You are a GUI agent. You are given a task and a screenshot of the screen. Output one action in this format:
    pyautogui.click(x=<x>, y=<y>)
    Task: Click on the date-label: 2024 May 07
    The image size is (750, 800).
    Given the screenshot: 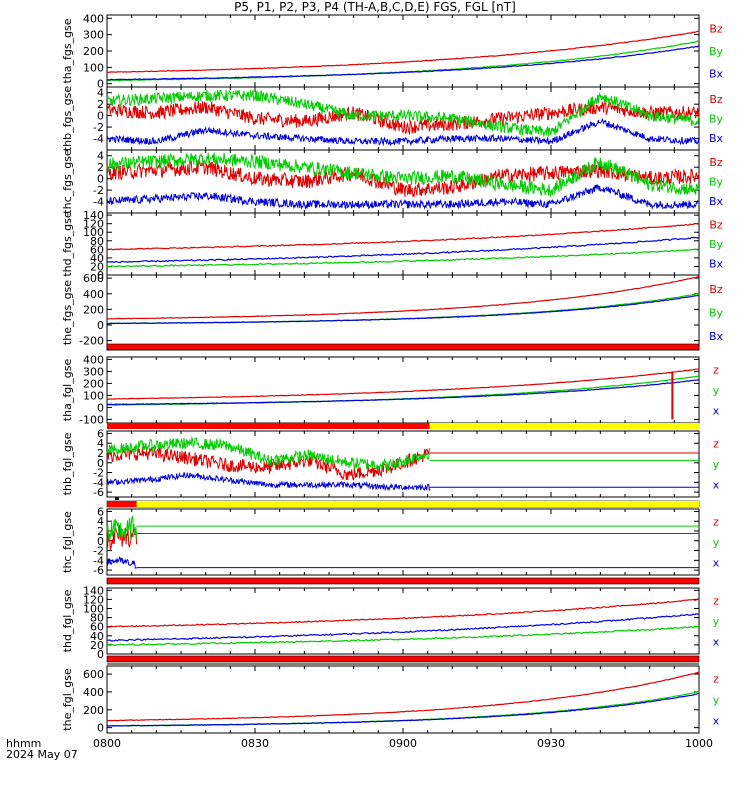 What is the action you would take?
    pyautogui.click(x=42, y=754)
    